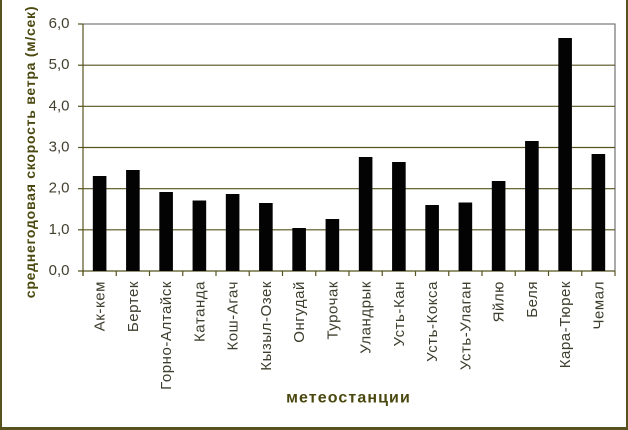  What do you see at coordinates (133, 306) in the screenshot?
I see `svg-text: Бертек` at bounding box center [133, 306].